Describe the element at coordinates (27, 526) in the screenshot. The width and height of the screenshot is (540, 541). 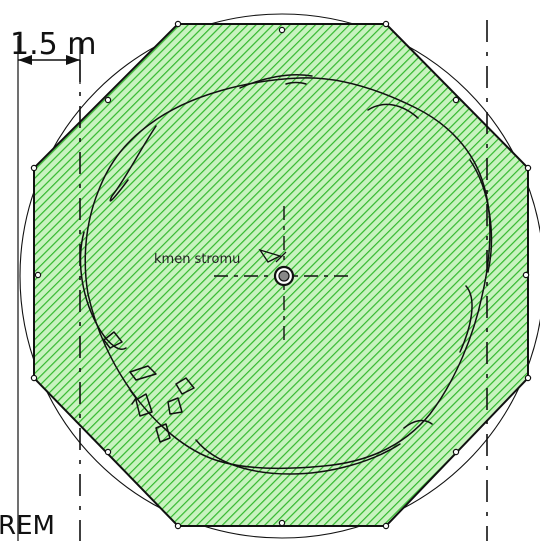
I see `edge-label: REM` at that location.